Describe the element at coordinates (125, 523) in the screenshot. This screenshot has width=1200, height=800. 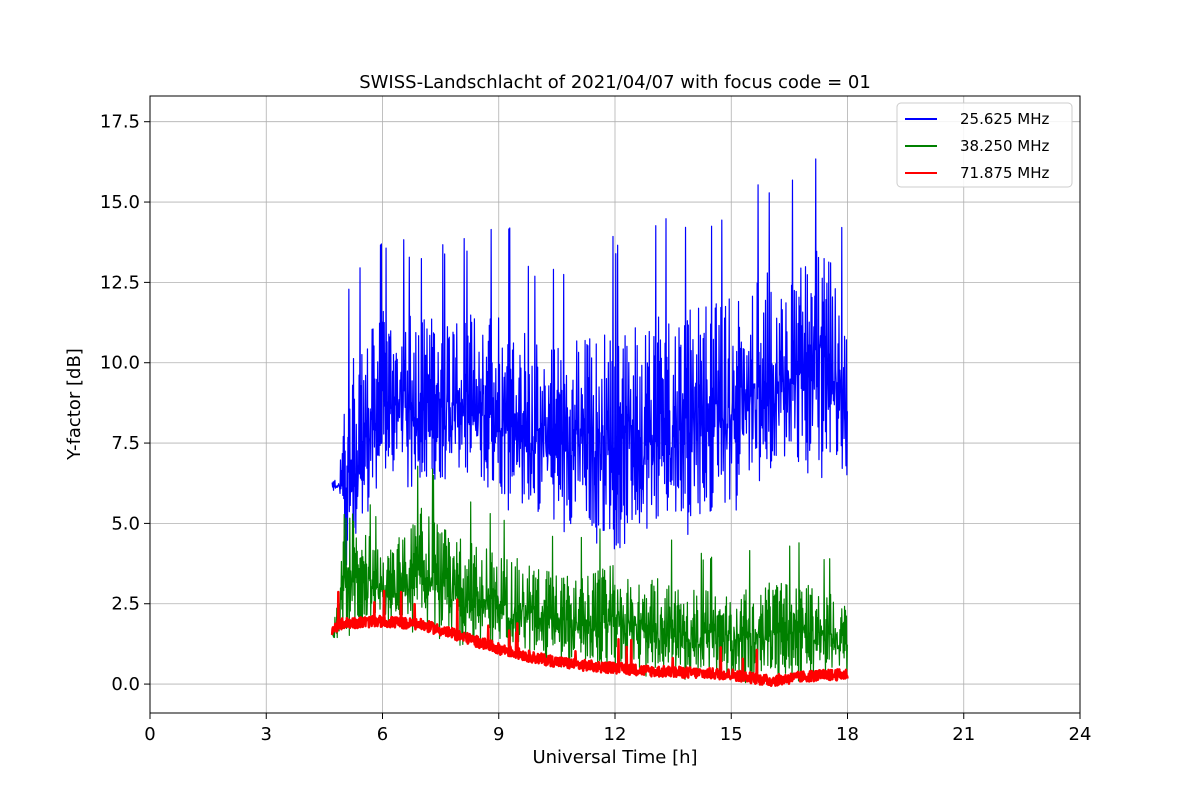
I see `y-tick-label: 5.0` at that location.